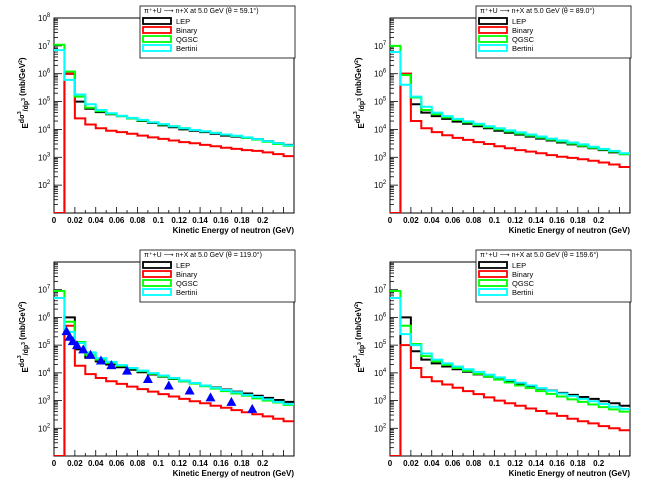 The height and width of the screenshot is (483, 671). What do you see at coordinates (44, 290) in the screenshot?
I see `y-tick-label: 10⁷` at bounding box center [44, 290].